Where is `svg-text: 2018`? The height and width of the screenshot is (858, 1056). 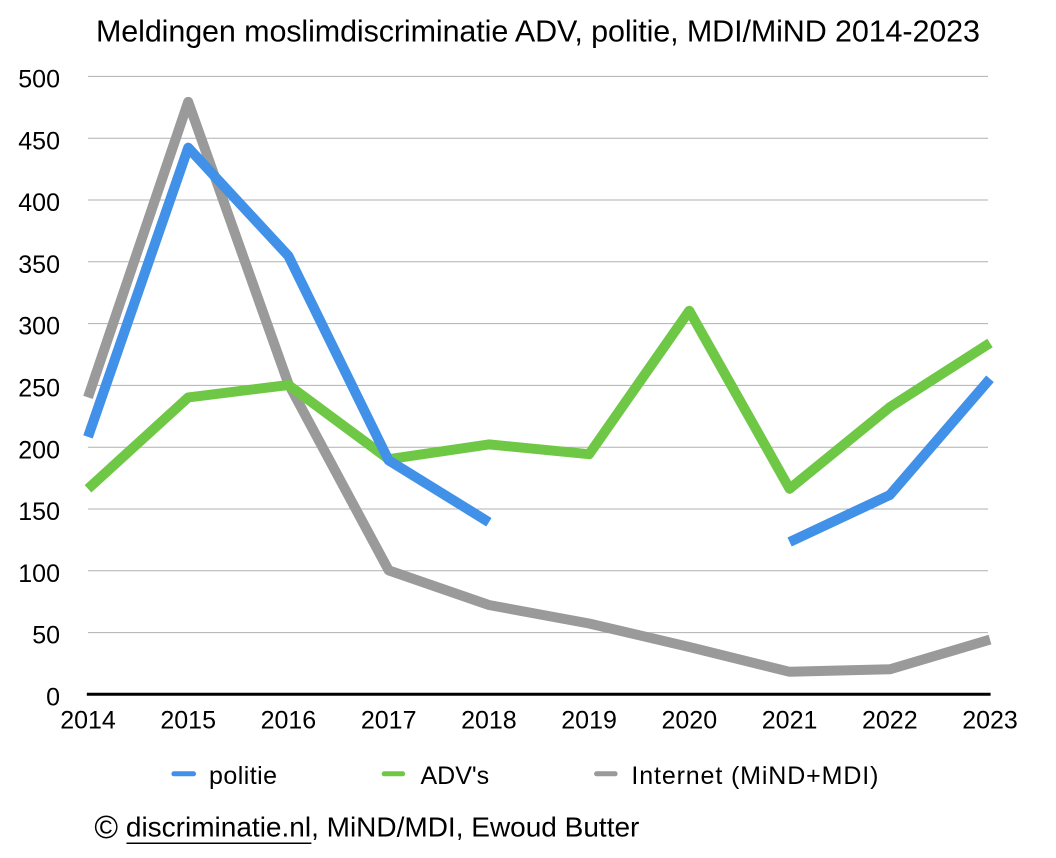 svg-text: 2018 is located at coordinates (489, 721).